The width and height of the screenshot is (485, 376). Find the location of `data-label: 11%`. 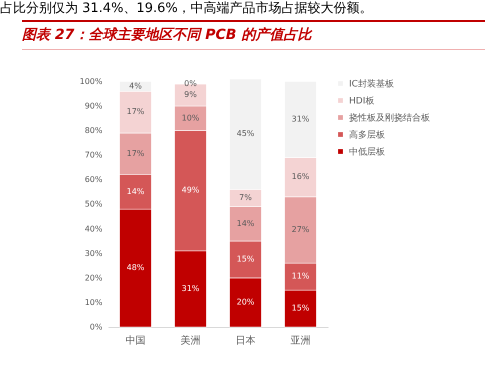

data-label: 11% is located at coordinates (301, 276).